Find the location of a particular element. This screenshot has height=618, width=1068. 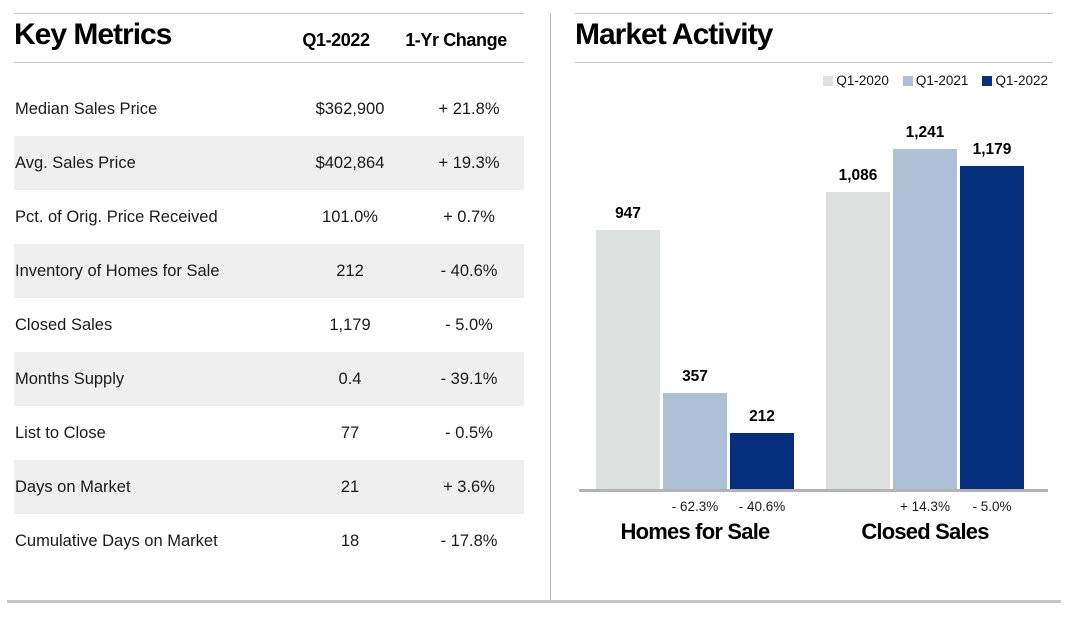

metric-label: Pct. of Orig. Price Received is located at coordinates (116, 216).